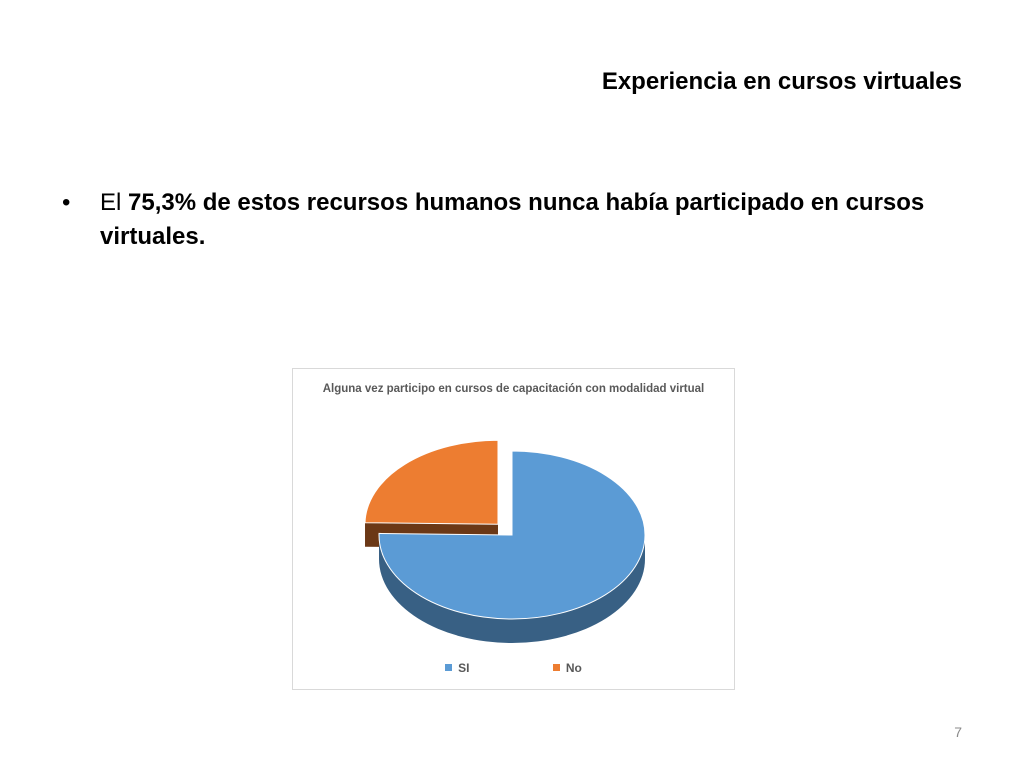 The height and width of the screenshot is (768, 1024). I want to click on legend-label-si: SI, so click(464, 668).